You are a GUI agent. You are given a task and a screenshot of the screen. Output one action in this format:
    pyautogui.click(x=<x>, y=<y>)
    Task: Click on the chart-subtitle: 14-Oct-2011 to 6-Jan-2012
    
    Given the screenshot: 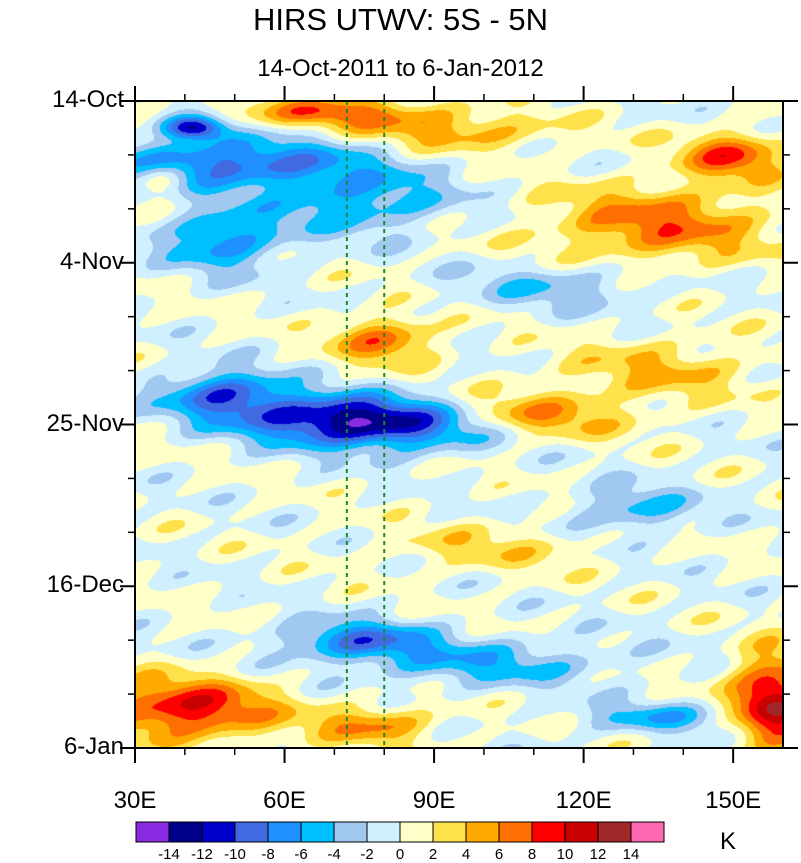 What is the action you would take?
    pyautogui.click(x=400, y=68)
    